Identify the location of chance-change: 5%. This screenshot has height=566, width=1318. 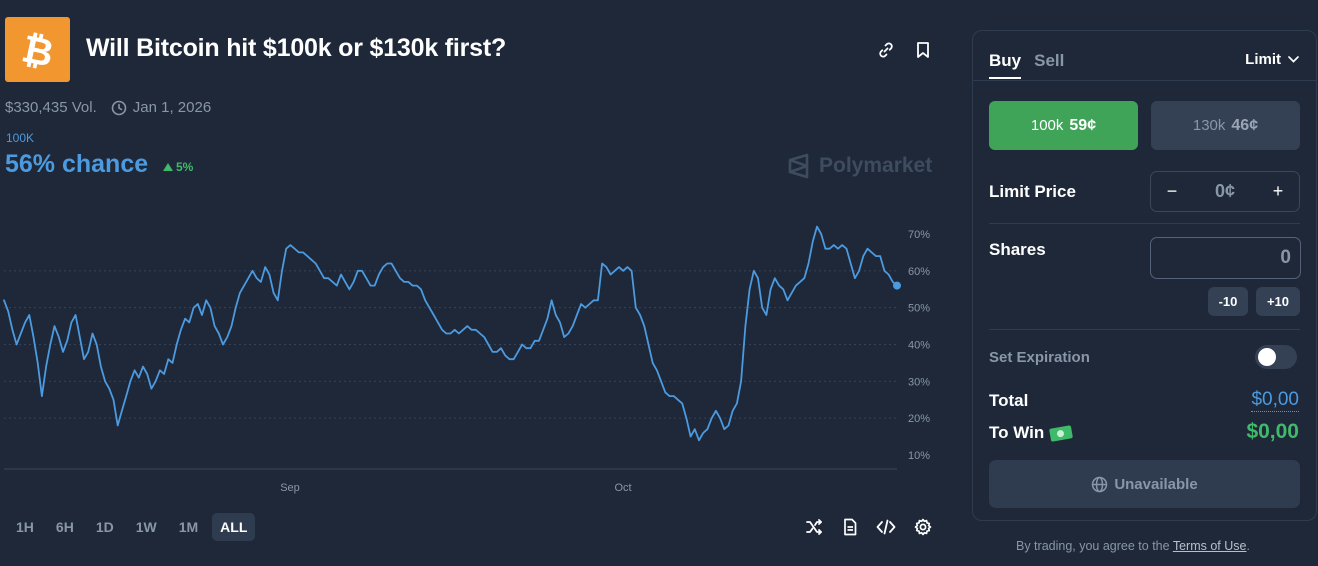
(178, 167).